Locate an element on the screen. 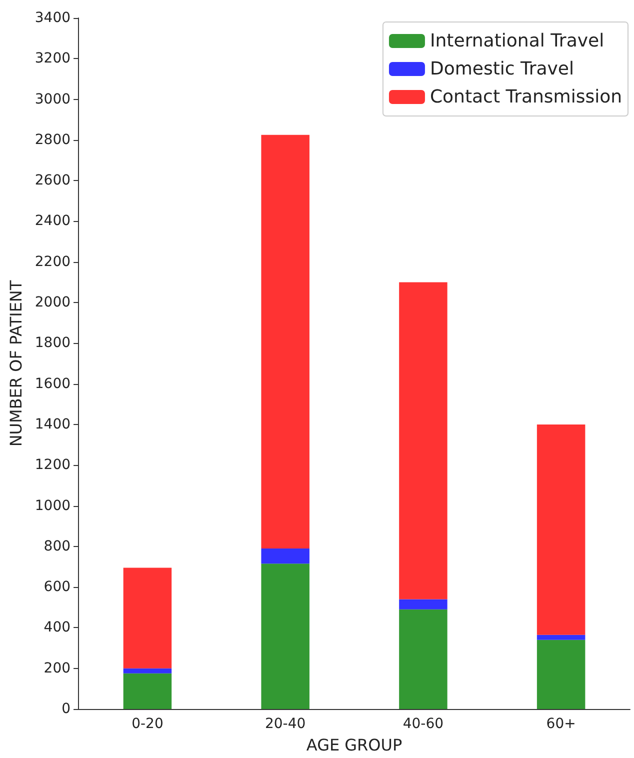 This screenshot has height=758, width=634. y-tick-label: 1800 is located at coordinates (52, 343).